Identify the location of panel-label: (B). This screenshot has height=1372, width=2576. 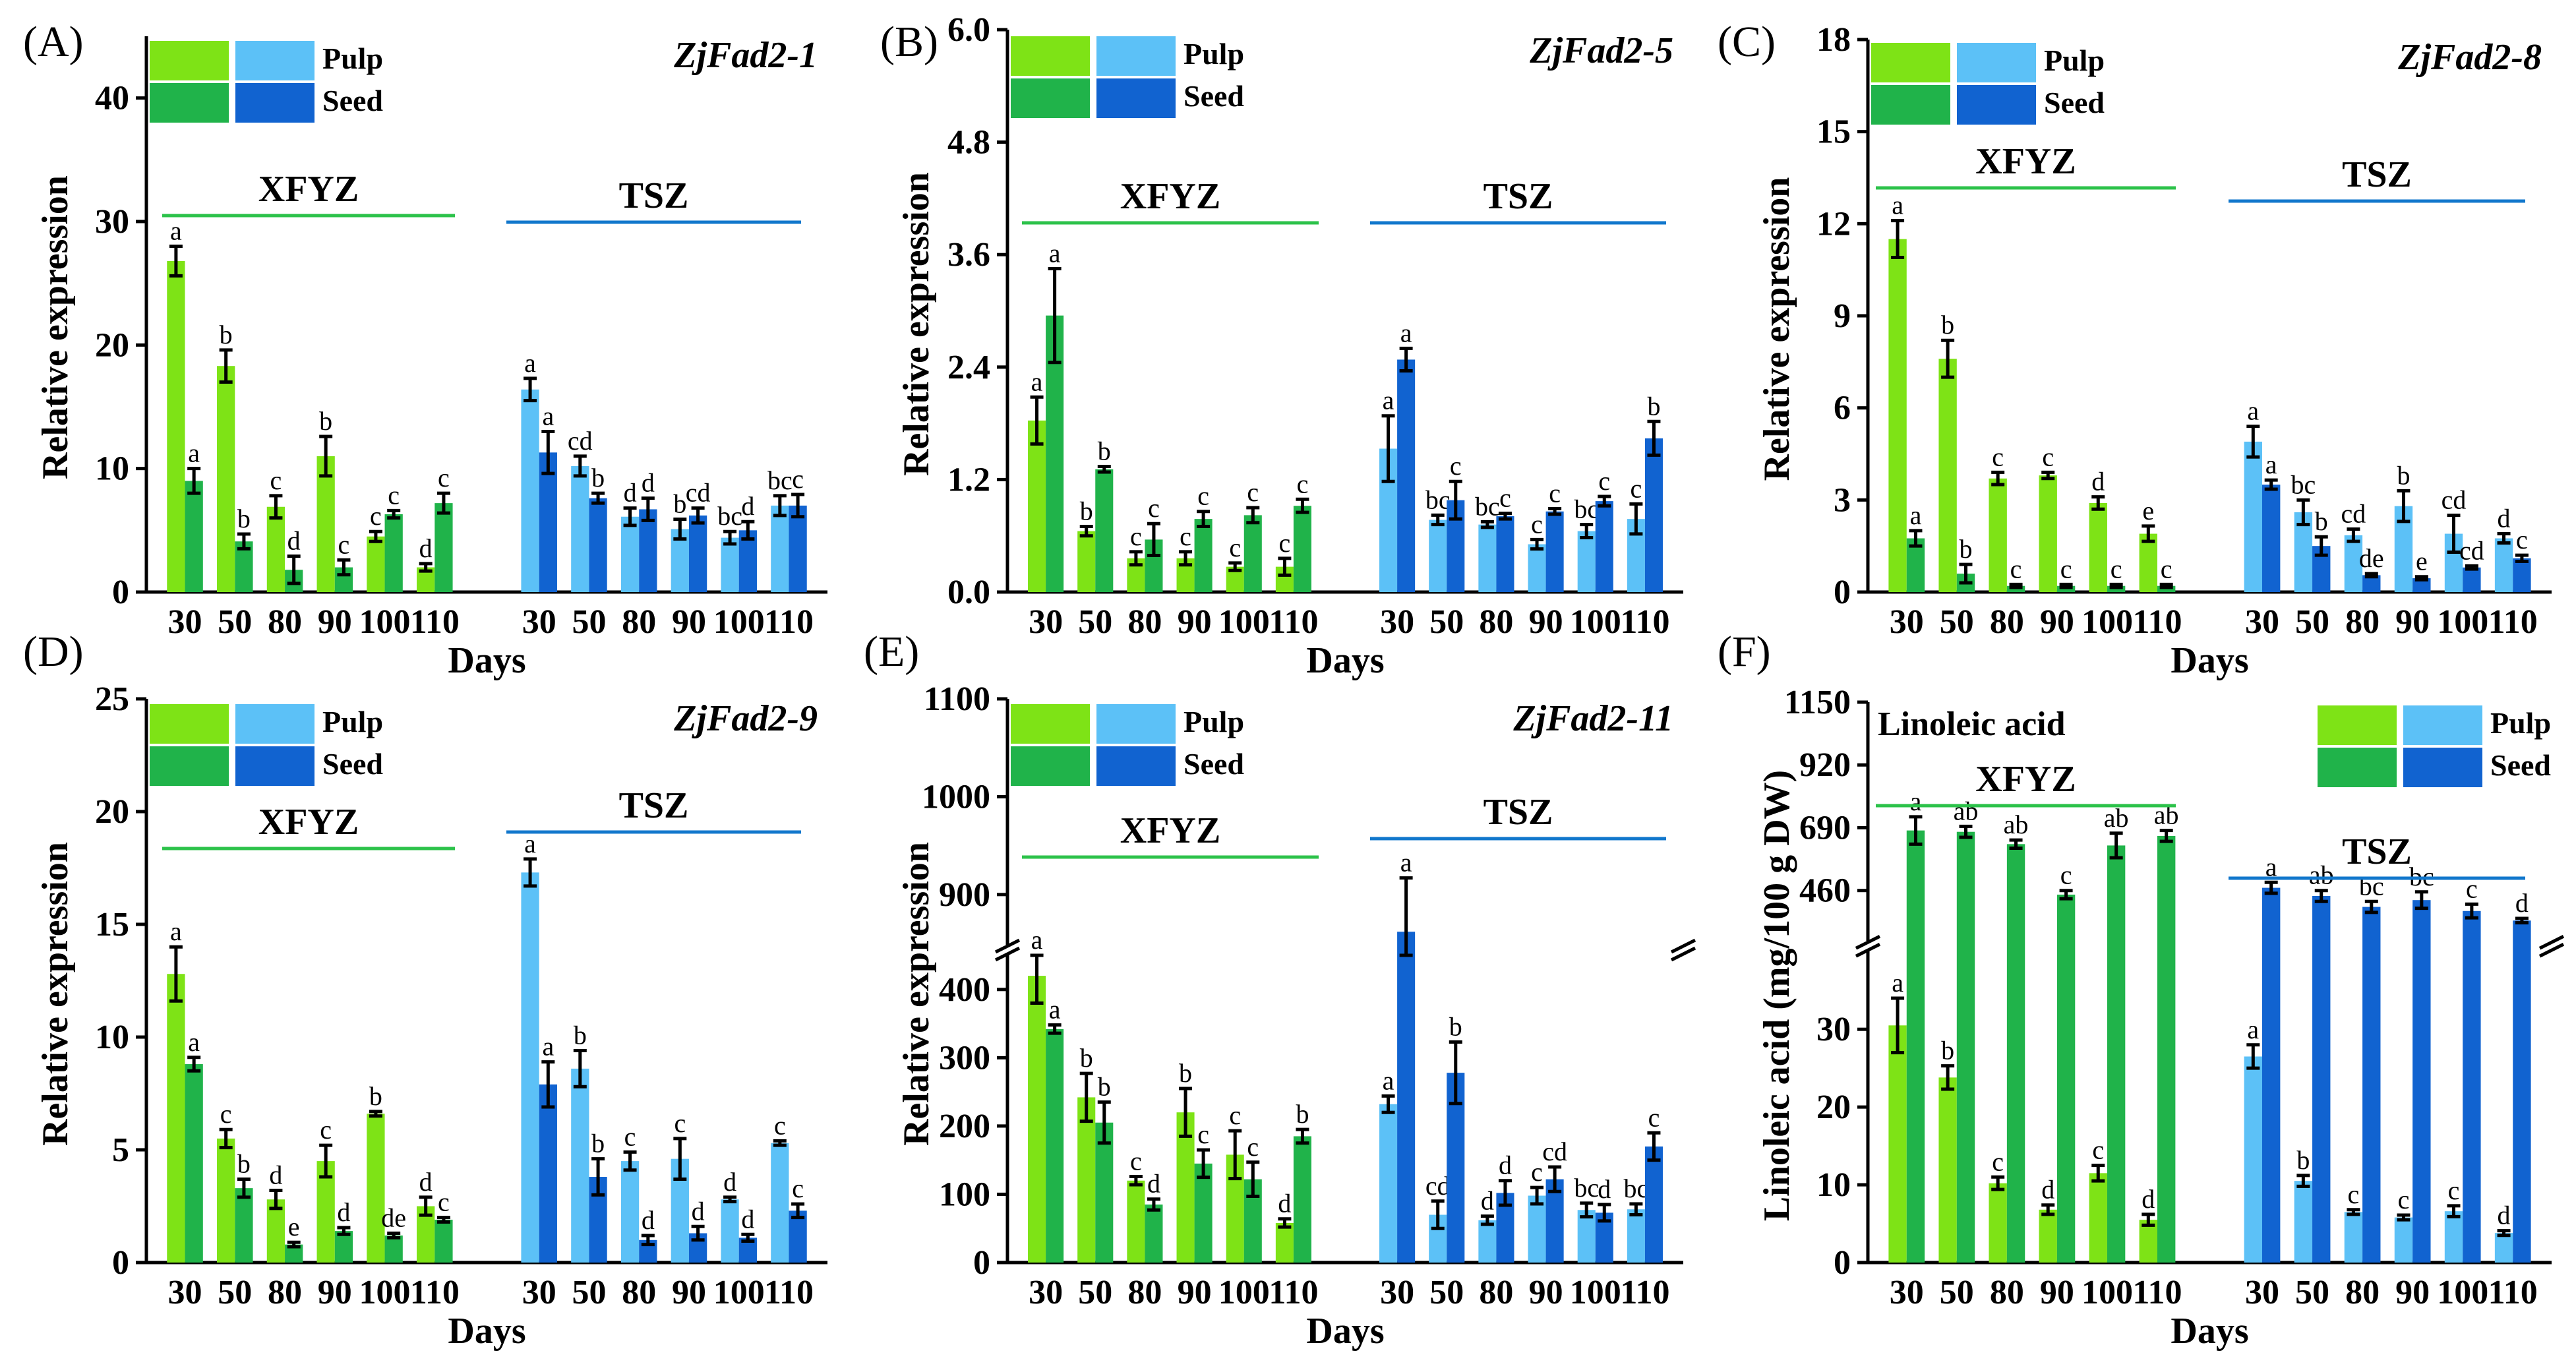
(909, 42).